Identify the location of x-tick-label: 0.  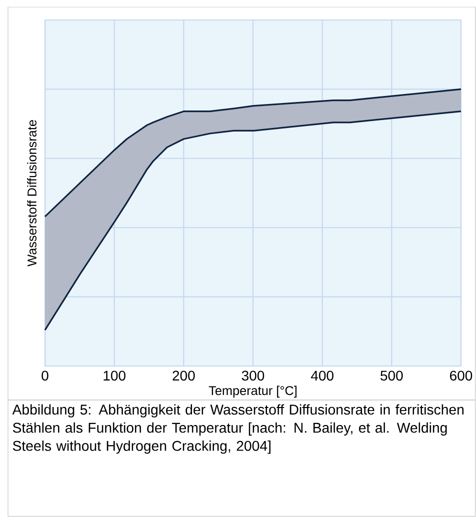
(45, 375).